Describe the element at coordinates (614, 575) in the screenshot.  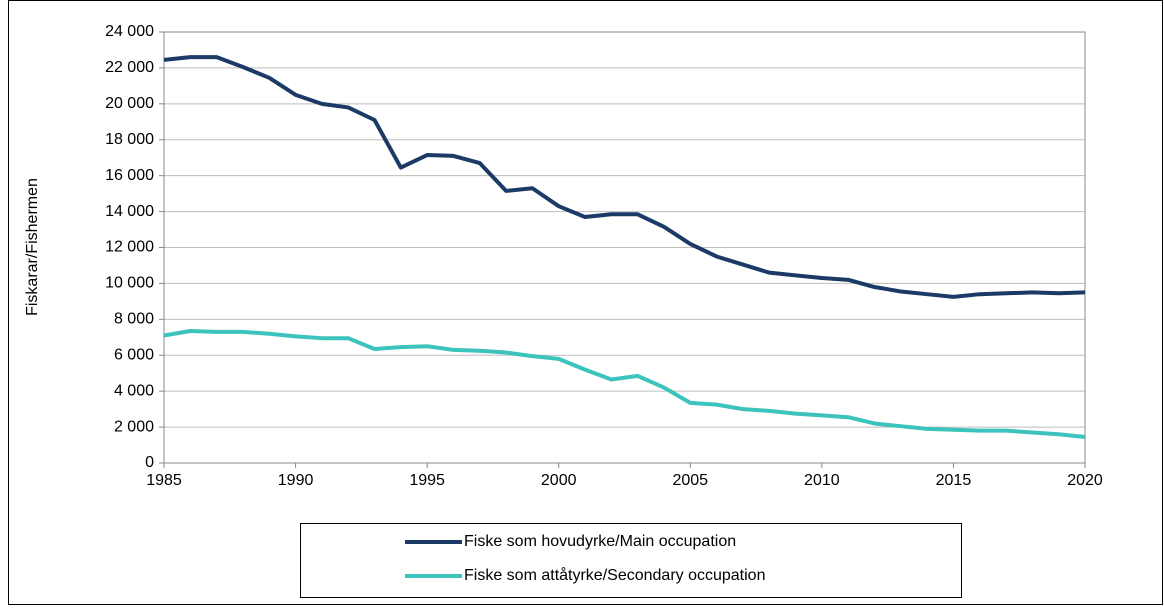
I see `legend-label: Fiske som attåtyrke/Secondary occupation` at that location.